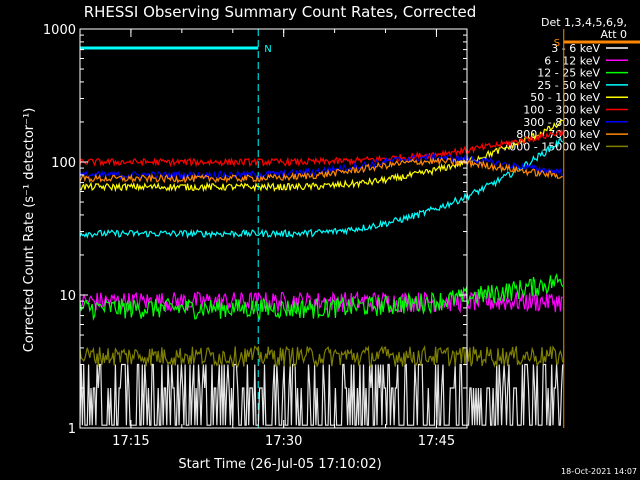  What do you see at coordinates (599, 471) in the screenshot?
I see `footer-timestamp: 18-Oct-2021 14:07` at bounding box center [599, 471].